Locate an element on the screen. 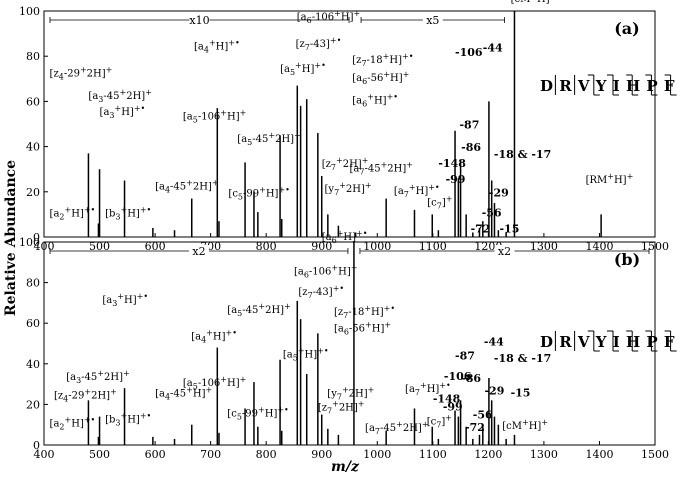  x-tick-label: 800 is located at coordinates (266, 246).